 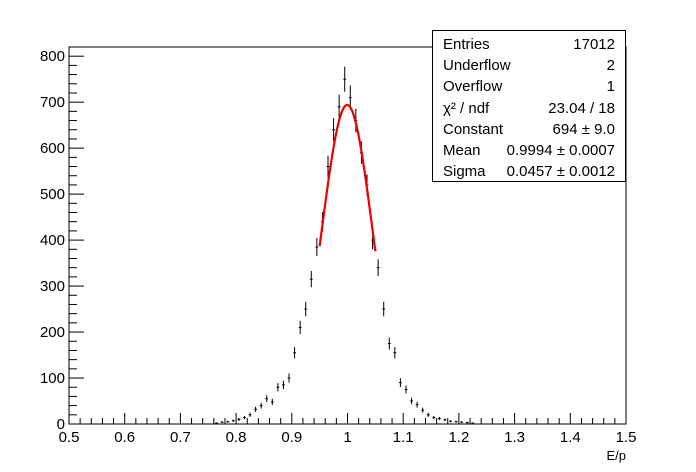 I want to click on stats-value: 0.0457 ± 0.0012, so click(x=560, y=172).